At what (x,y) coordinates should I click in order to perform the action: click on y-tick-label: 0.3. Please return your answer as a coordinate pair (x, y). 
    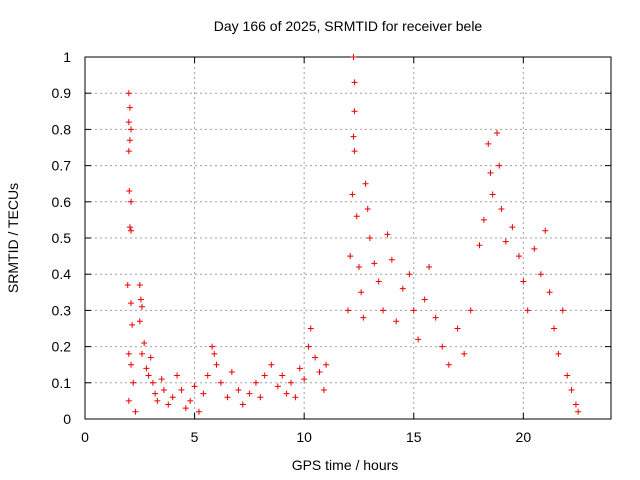
    Looking at the image, I should click on (62, 310).